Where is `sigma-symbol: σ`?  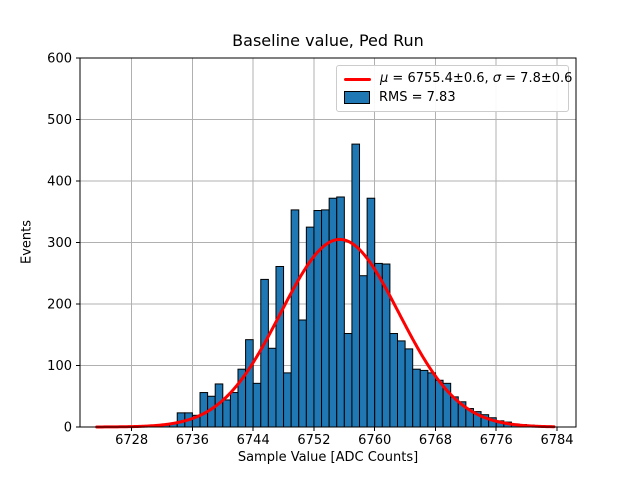
sigma-symbol: σ is located at coordinates (497, 79).